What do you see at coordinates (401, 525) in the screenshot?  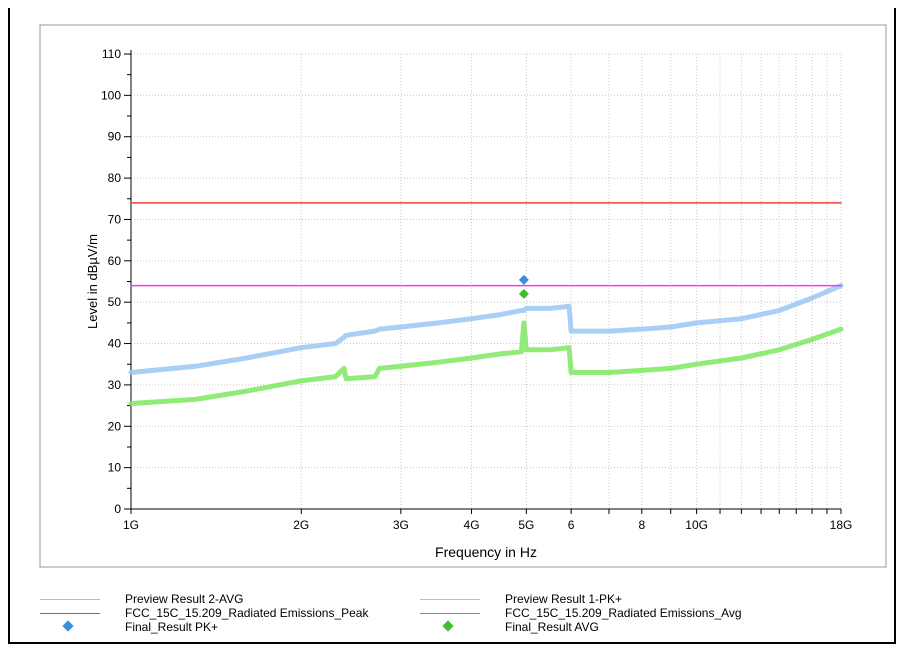 I see `x-tick-label: 3G` at bounding box center [401, 525].